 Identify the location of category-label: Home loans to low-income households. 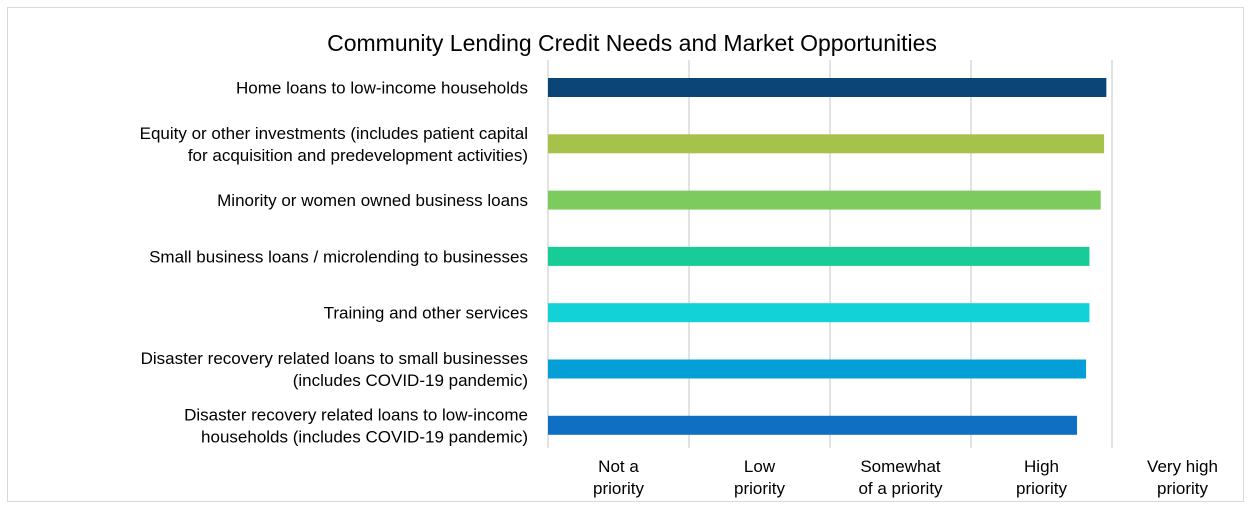
(382, 88).